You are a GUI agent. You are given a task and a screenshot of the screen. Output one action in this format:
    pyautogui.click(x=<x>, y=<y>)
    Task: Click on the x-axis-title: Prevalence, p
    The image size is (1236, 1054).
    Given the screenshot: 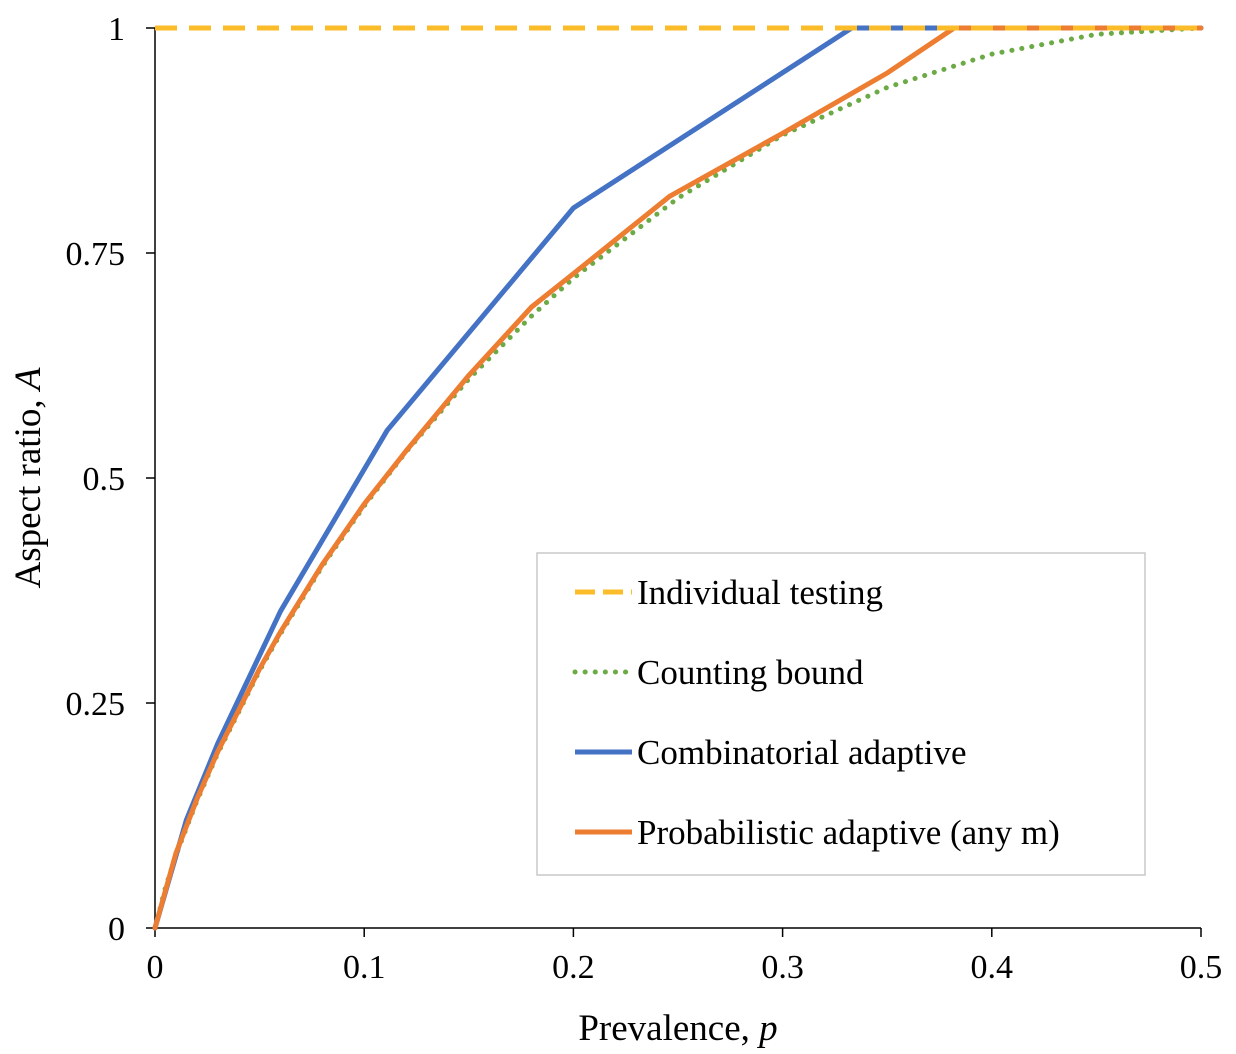 What is the action you would take?
    pyautogui.click(x=677, y=1028)
    